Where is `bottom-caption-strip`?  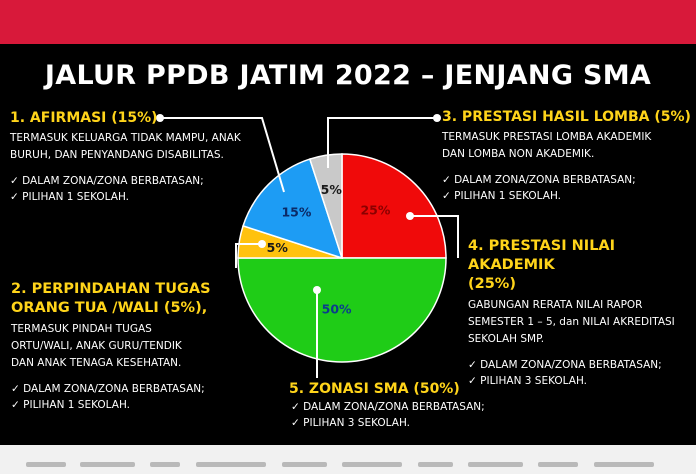
bottom-caption-strip is located at coordinates (348, 459).